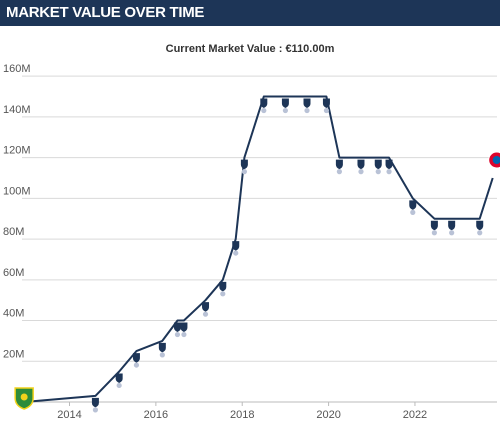 This screenshot has width=500, height=440. I want to click on y-tick-label: 160M, so click(17, 69).